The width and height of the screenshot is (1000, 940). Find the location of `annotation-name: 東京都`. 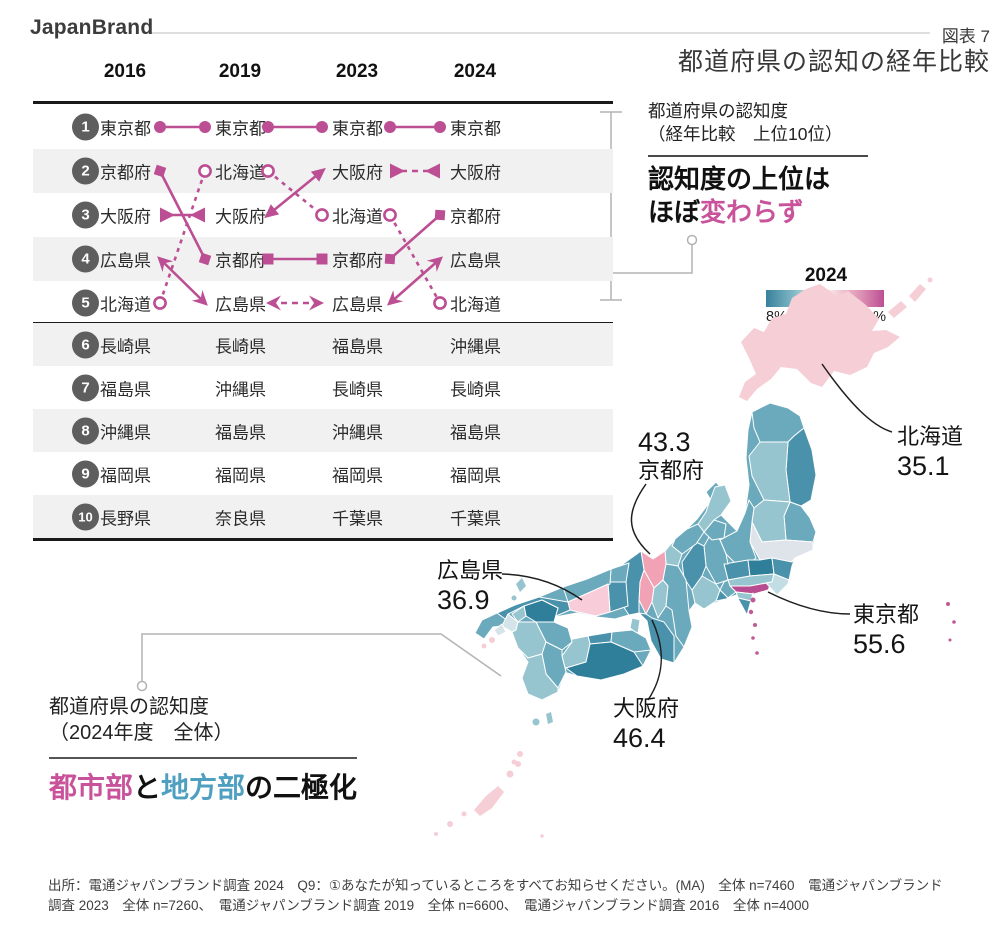

annotation-name: 東京都 is located at coordinates (886, 614).